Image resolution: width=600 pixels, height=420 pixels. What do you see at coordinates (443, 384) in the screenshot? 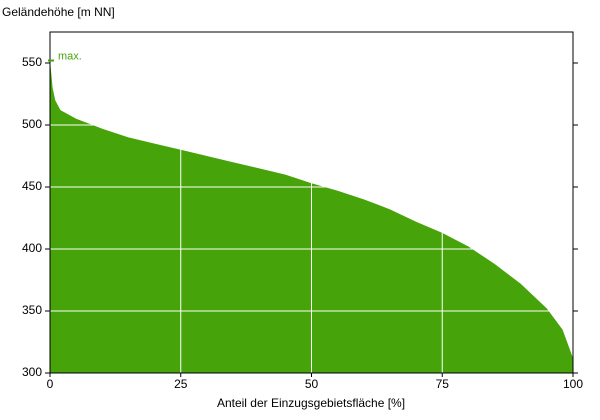
I see `x-tick-label: 75` at bounding box center [443, 384].